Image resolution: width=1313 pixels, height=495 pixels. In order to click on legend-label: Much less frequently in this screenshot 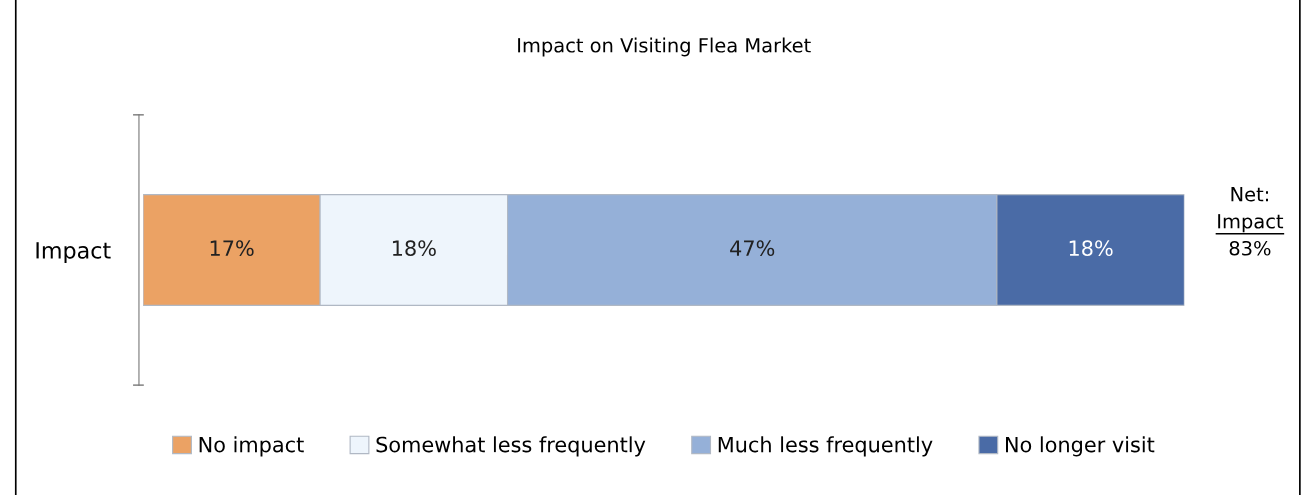, I will do `click(825, 446)`.